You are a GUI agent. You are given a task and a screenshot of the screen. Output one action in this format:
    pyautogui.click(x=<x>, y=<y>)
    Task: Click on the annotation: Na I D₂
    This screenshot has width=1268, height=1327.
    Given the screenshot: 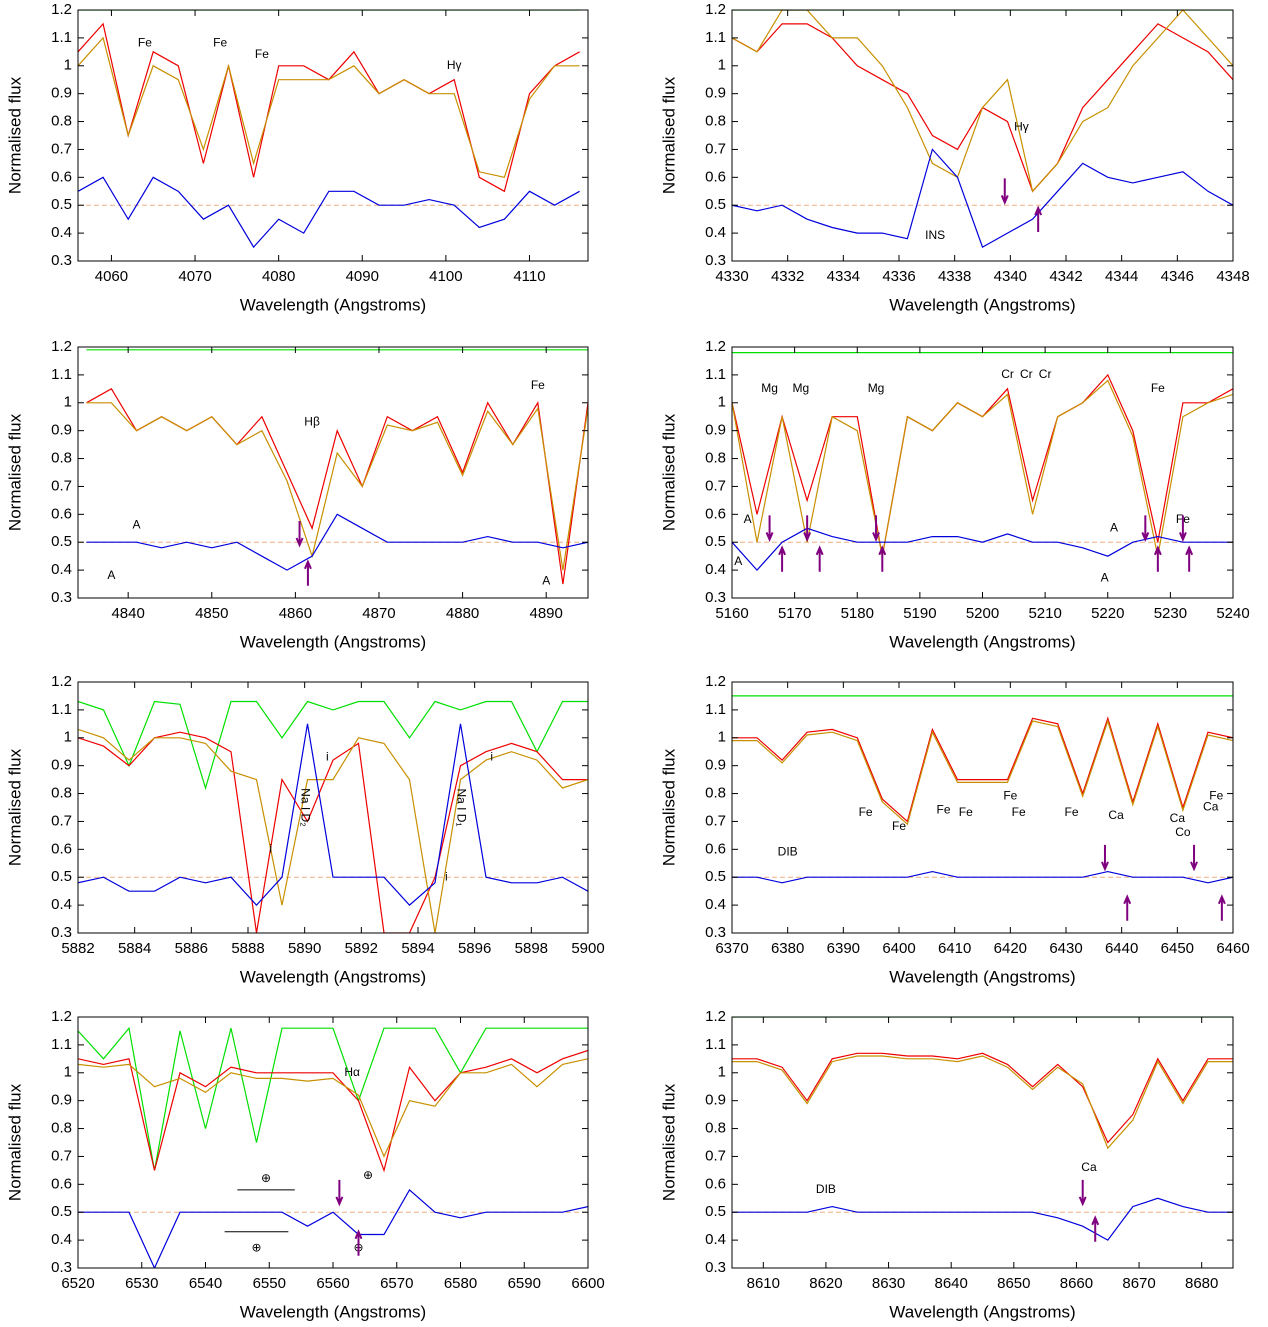 What is the action you would take?
    pyautogui.click(x=305, y=807)
    